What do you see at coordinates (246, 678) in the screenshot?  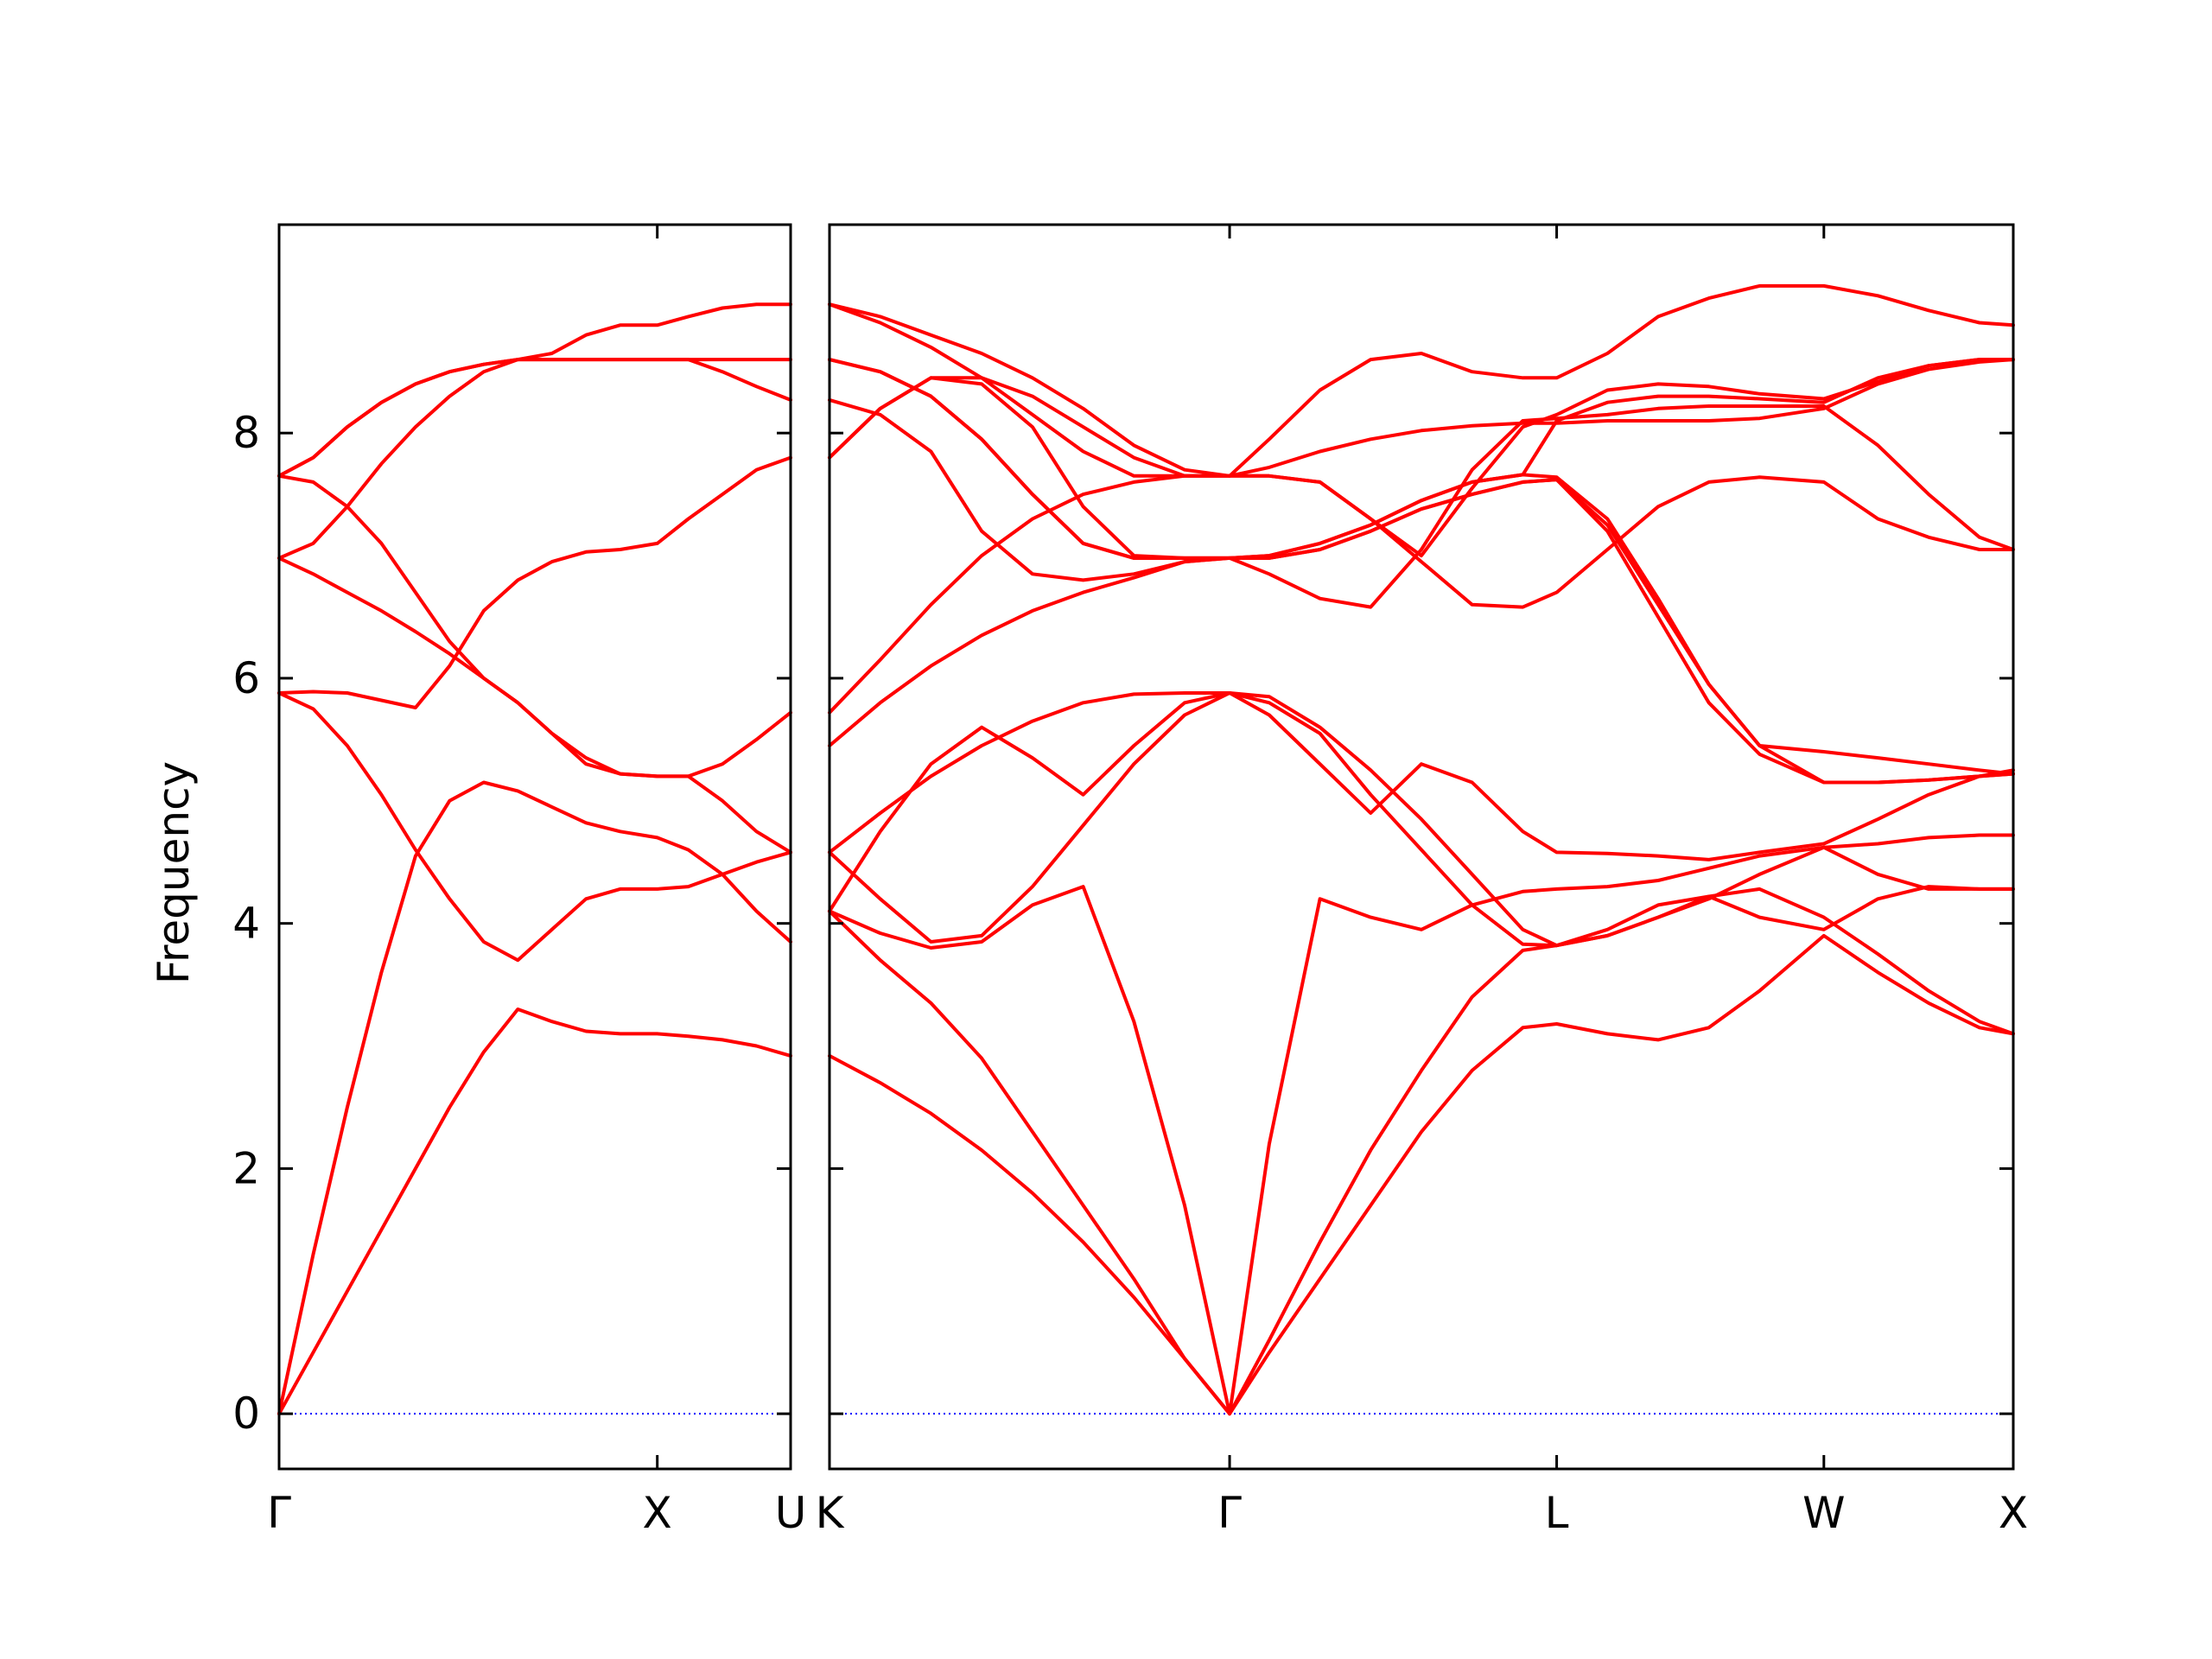 I see `ytick-label: 6` at bounding box center [246, 678].